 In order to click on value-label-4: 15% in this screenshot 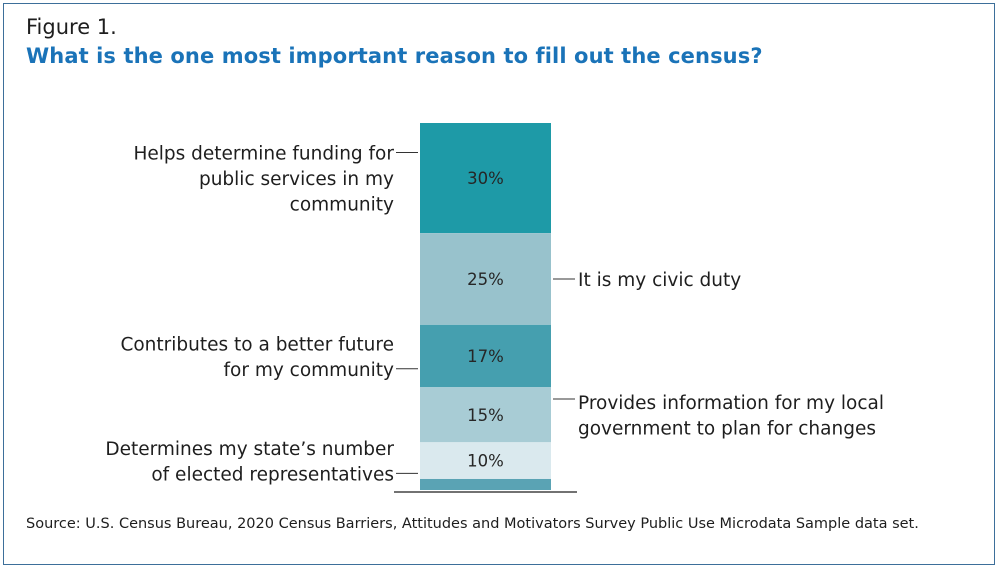, I will do `click(485, 415)`.